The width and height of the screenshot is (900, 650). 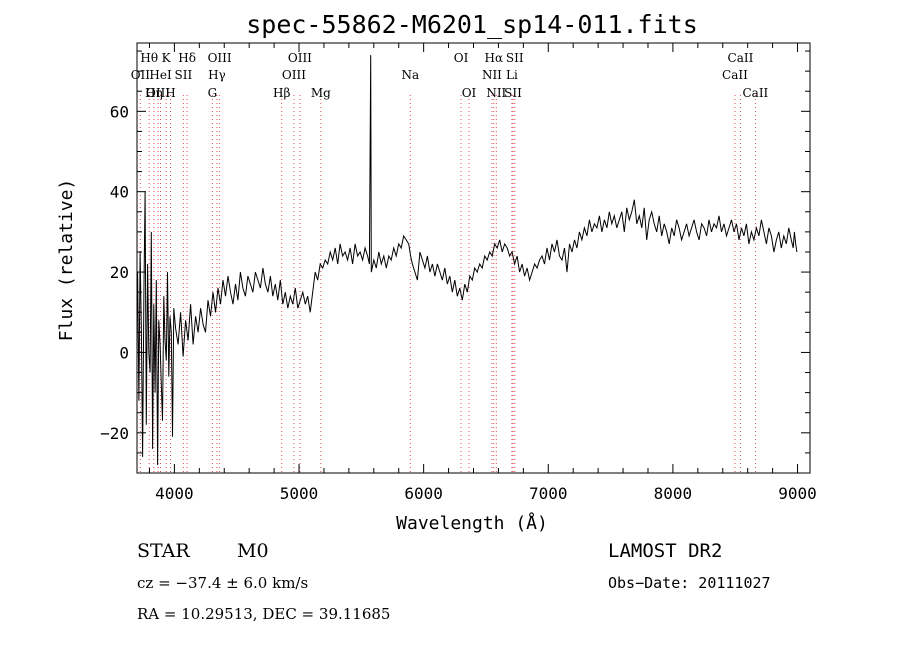 I want to click on spectral-line-label: Hγ, so click(x=217, y=75).